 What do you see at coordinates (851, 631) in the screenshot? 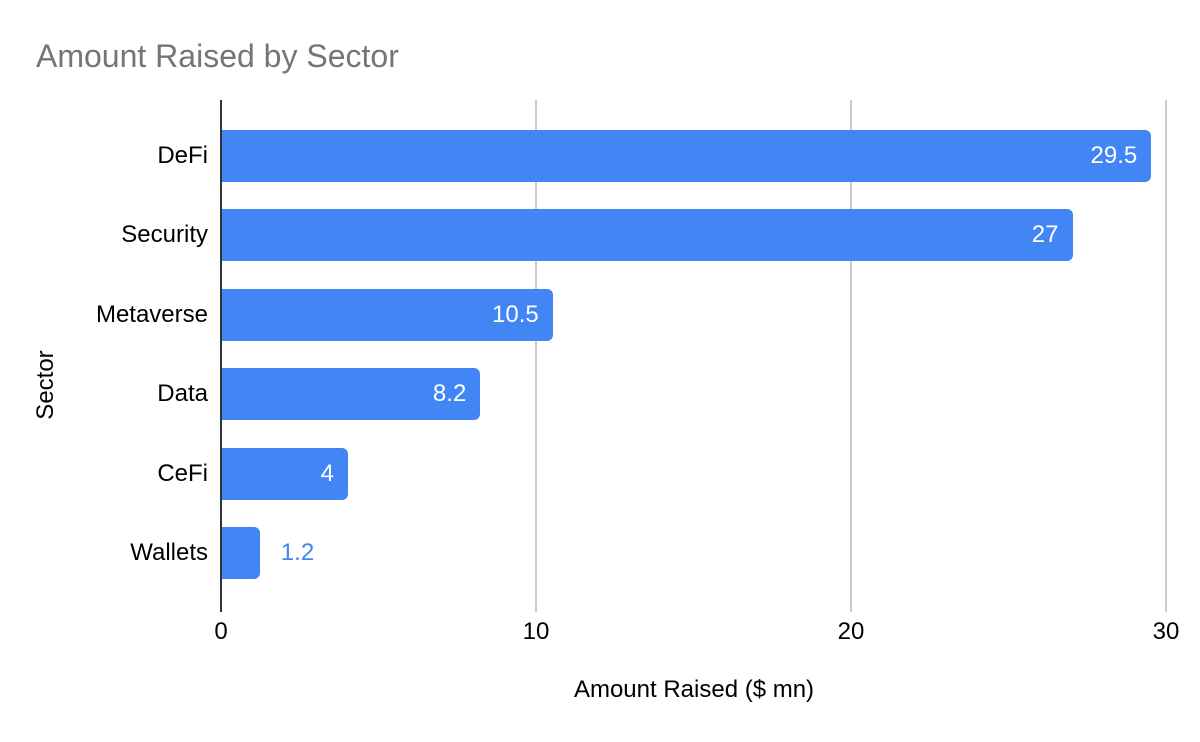
I see `x-tick-label-20: 20` at bounding box center [851, 631].